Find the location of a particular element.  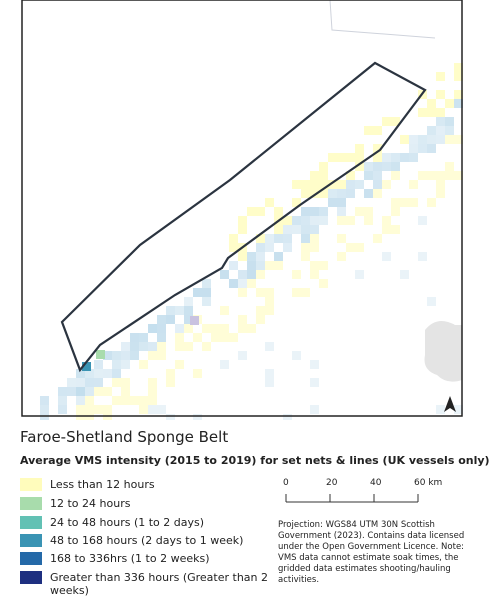

legend-label: 24 to 48 hours (1 to 2 days) is located at coordinates (127, 522).